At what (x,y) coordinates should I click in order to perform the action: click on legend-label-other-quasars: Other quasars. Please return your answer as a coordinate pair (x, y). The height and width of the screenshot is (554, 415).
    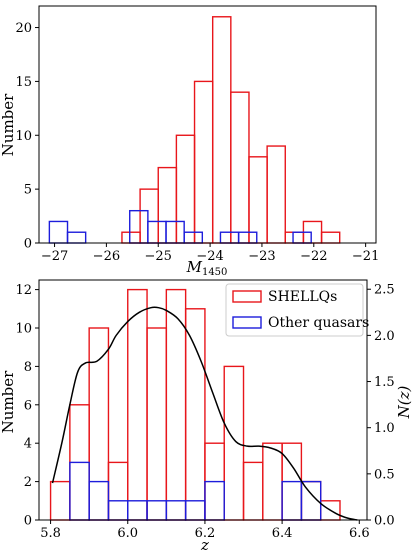
    Looking at the image, I should click on (318, 323).